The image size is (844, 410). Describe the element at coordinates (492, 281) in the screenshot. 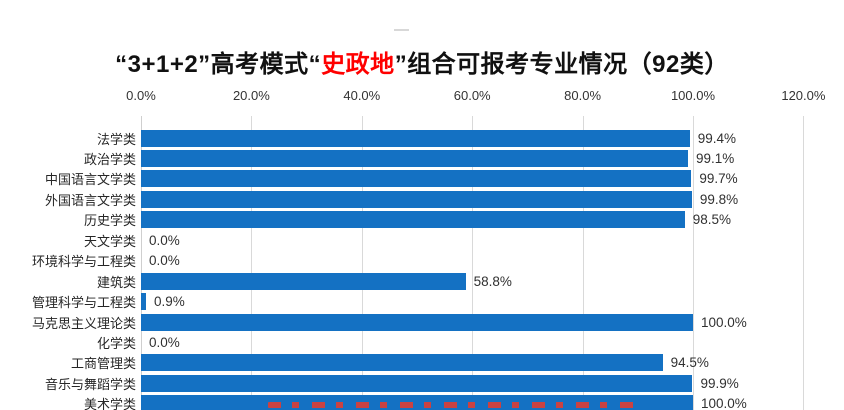

I see `value-label: 58.8%` at that location.